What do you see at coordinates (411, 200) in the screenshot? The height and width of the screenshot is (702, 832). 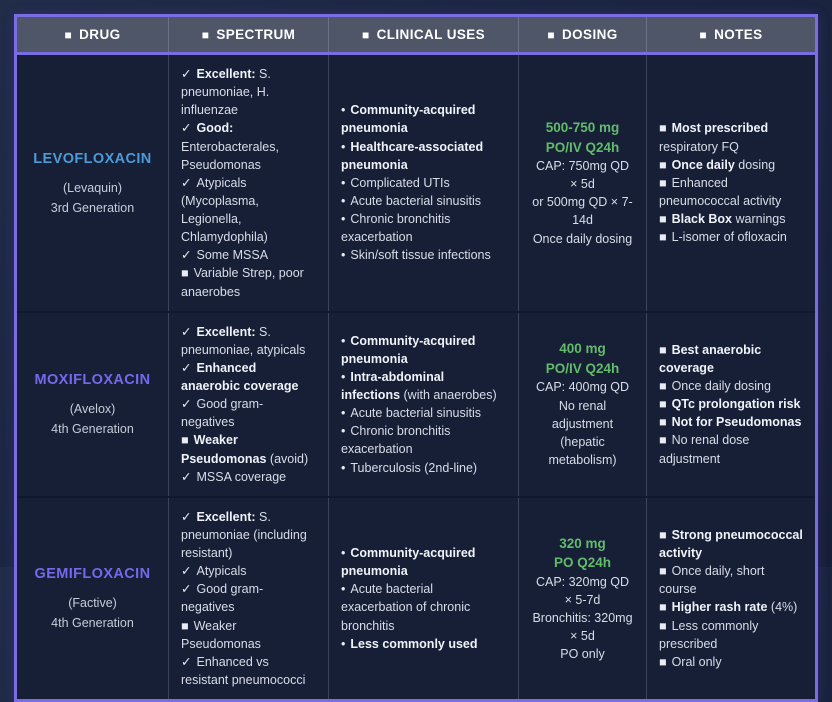 I see `clinical-item: • Acute bacterial sinusitis` at bounding box center [411, 200].